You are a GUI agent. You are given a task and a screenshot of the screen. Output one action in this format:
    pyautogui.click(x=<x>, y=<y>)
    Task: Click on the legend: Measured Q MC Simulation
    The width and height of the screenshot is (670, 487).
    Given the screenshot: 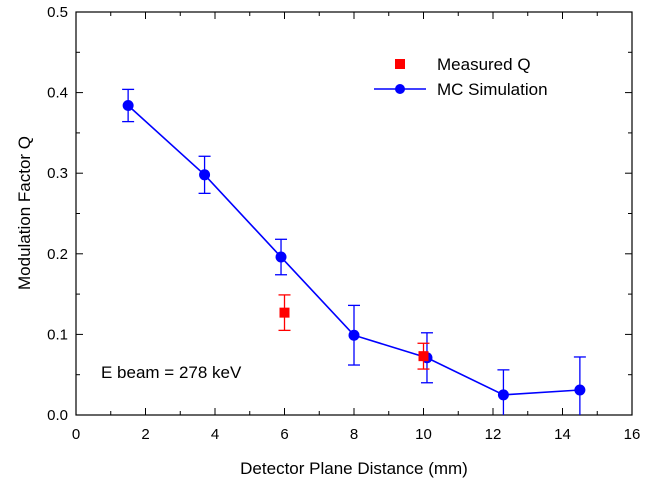 What is the action you would take?
    pyautogui.click(x=461, y=77)
    